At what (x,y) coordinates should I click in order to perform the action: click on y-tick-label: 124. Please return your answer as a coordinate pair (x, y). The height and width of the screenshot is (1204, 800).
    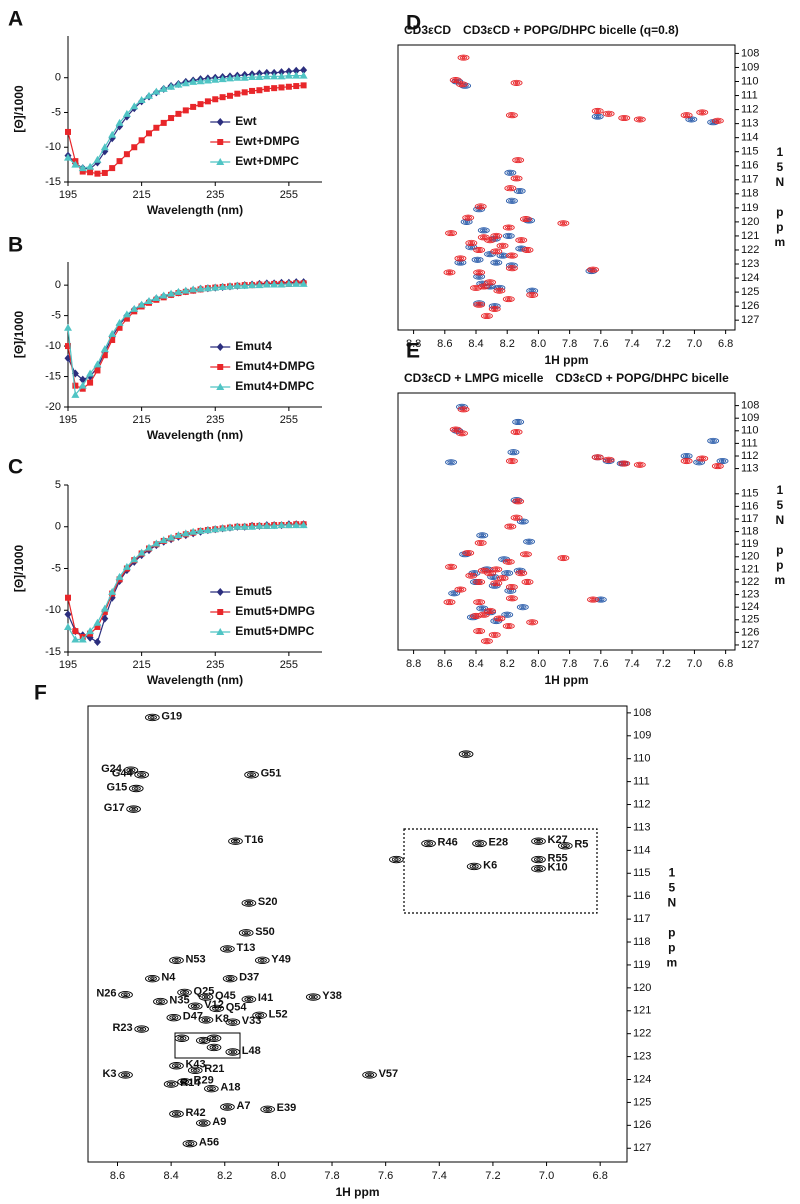
    Looking at the image, I should click on (750, 278).